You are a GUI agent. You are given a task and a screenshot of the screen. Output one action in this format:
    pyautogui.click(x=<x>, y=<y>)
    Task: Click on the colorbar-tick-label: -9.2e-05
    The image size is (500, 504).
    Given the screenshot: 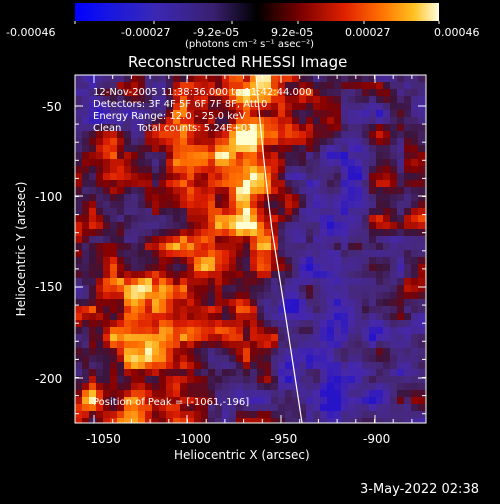 What is the action you would take?
    pyautogui.click(x=216, y=32)
    